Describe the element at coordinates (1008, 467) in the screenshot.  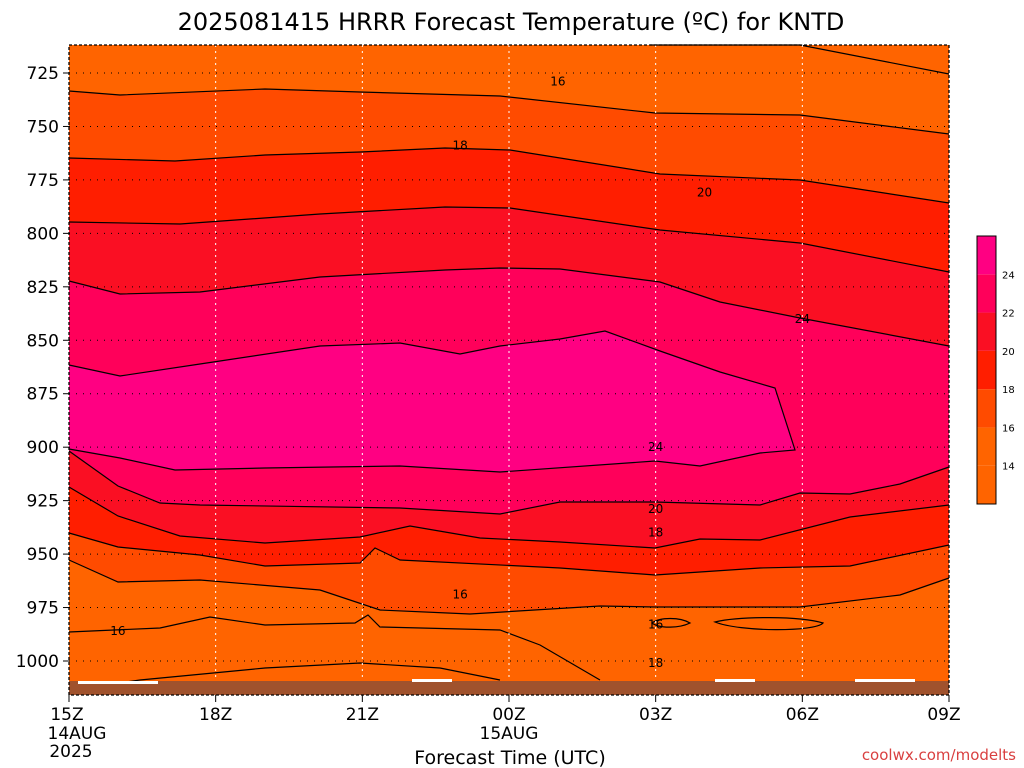
I see `colorbar-label: 14` at that location.